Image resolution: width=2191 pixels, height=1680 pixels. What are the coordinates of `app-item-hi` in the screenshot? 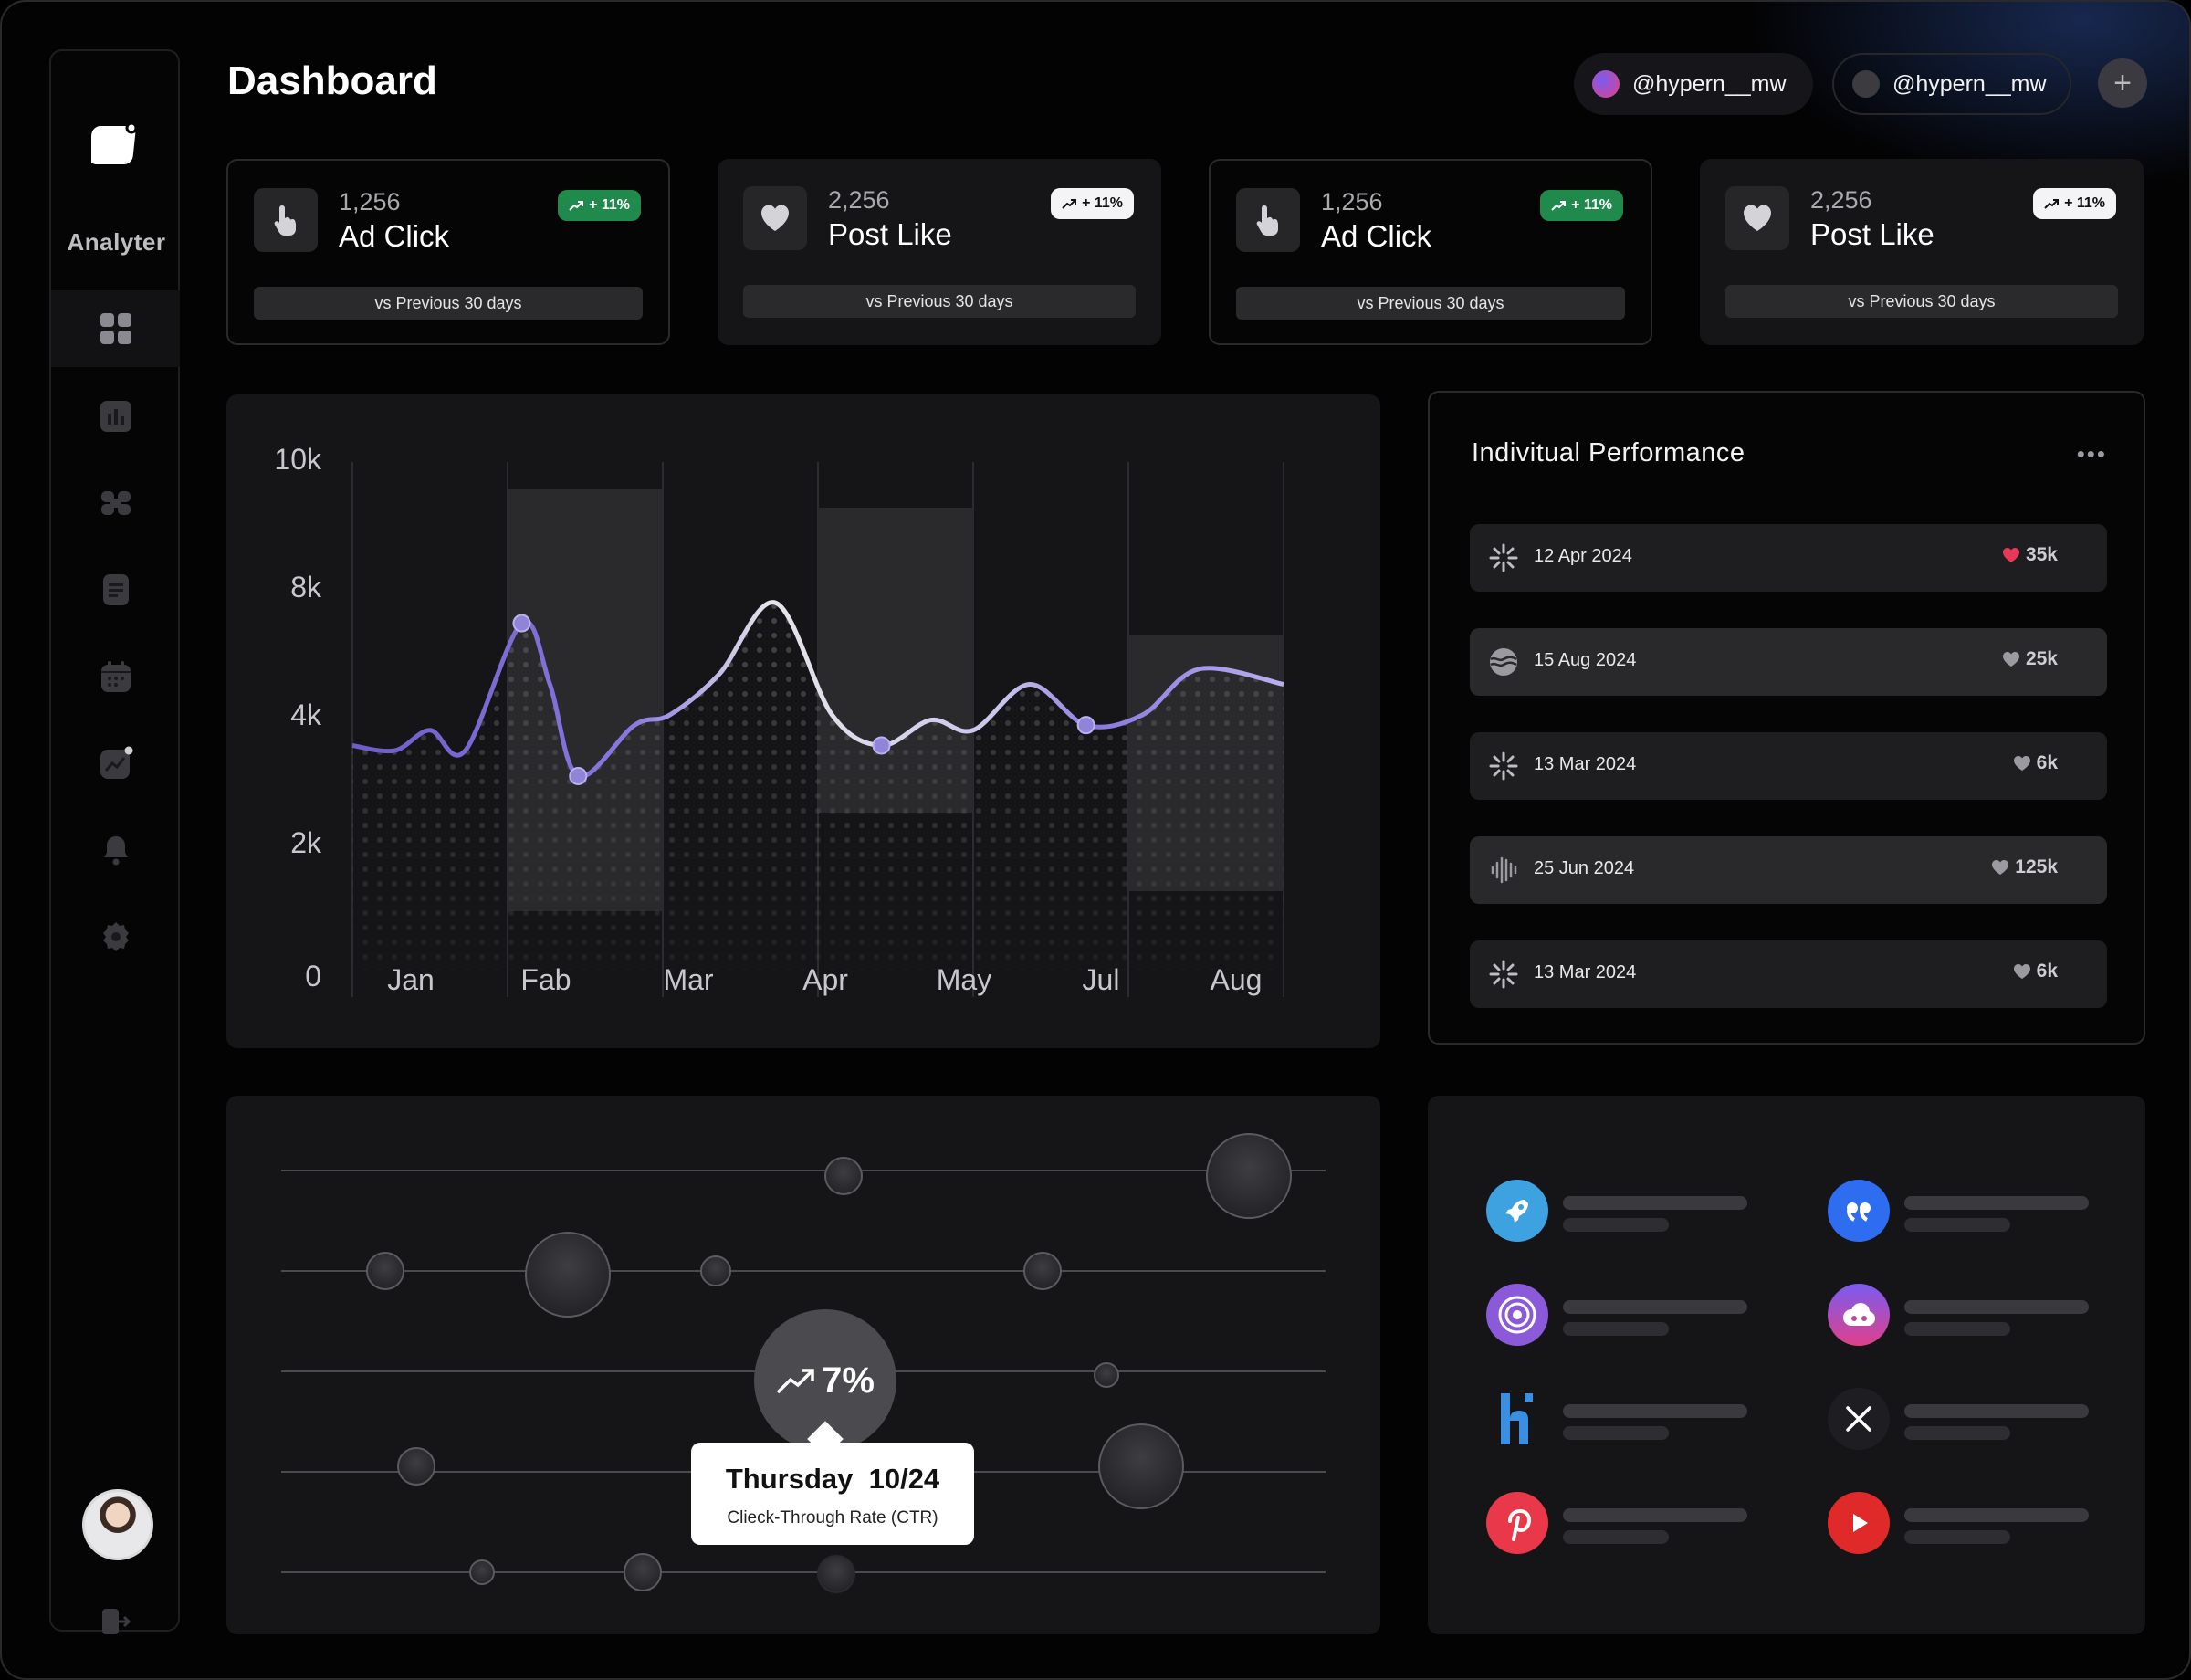 It's located at (1641, 1420).